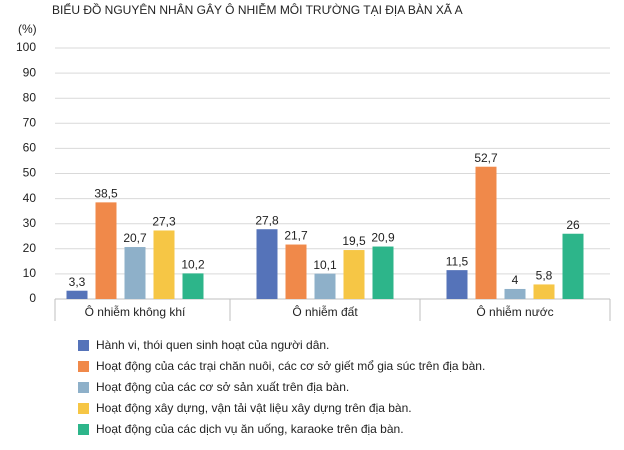 The image size is (624, 450). What do you see at coordinates (514, 311) in the screenshot?
I see `x-tick-label: Ô nhiễm nước` at bounding box center [514, 311].